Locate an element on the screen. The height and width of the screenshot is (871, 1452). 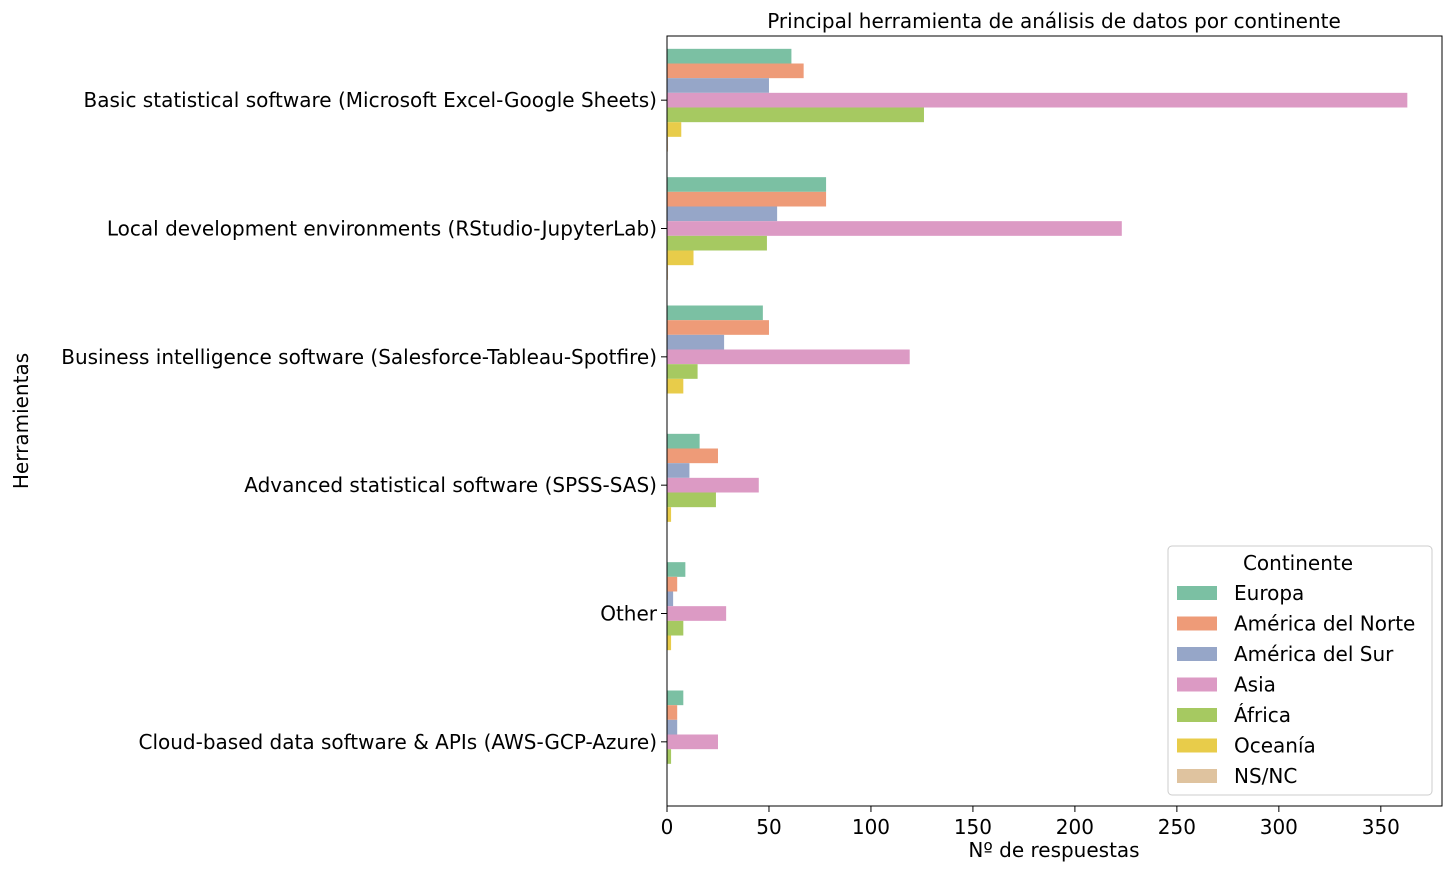
x-tick-label: 250 is located at coordinates (1177, 827).